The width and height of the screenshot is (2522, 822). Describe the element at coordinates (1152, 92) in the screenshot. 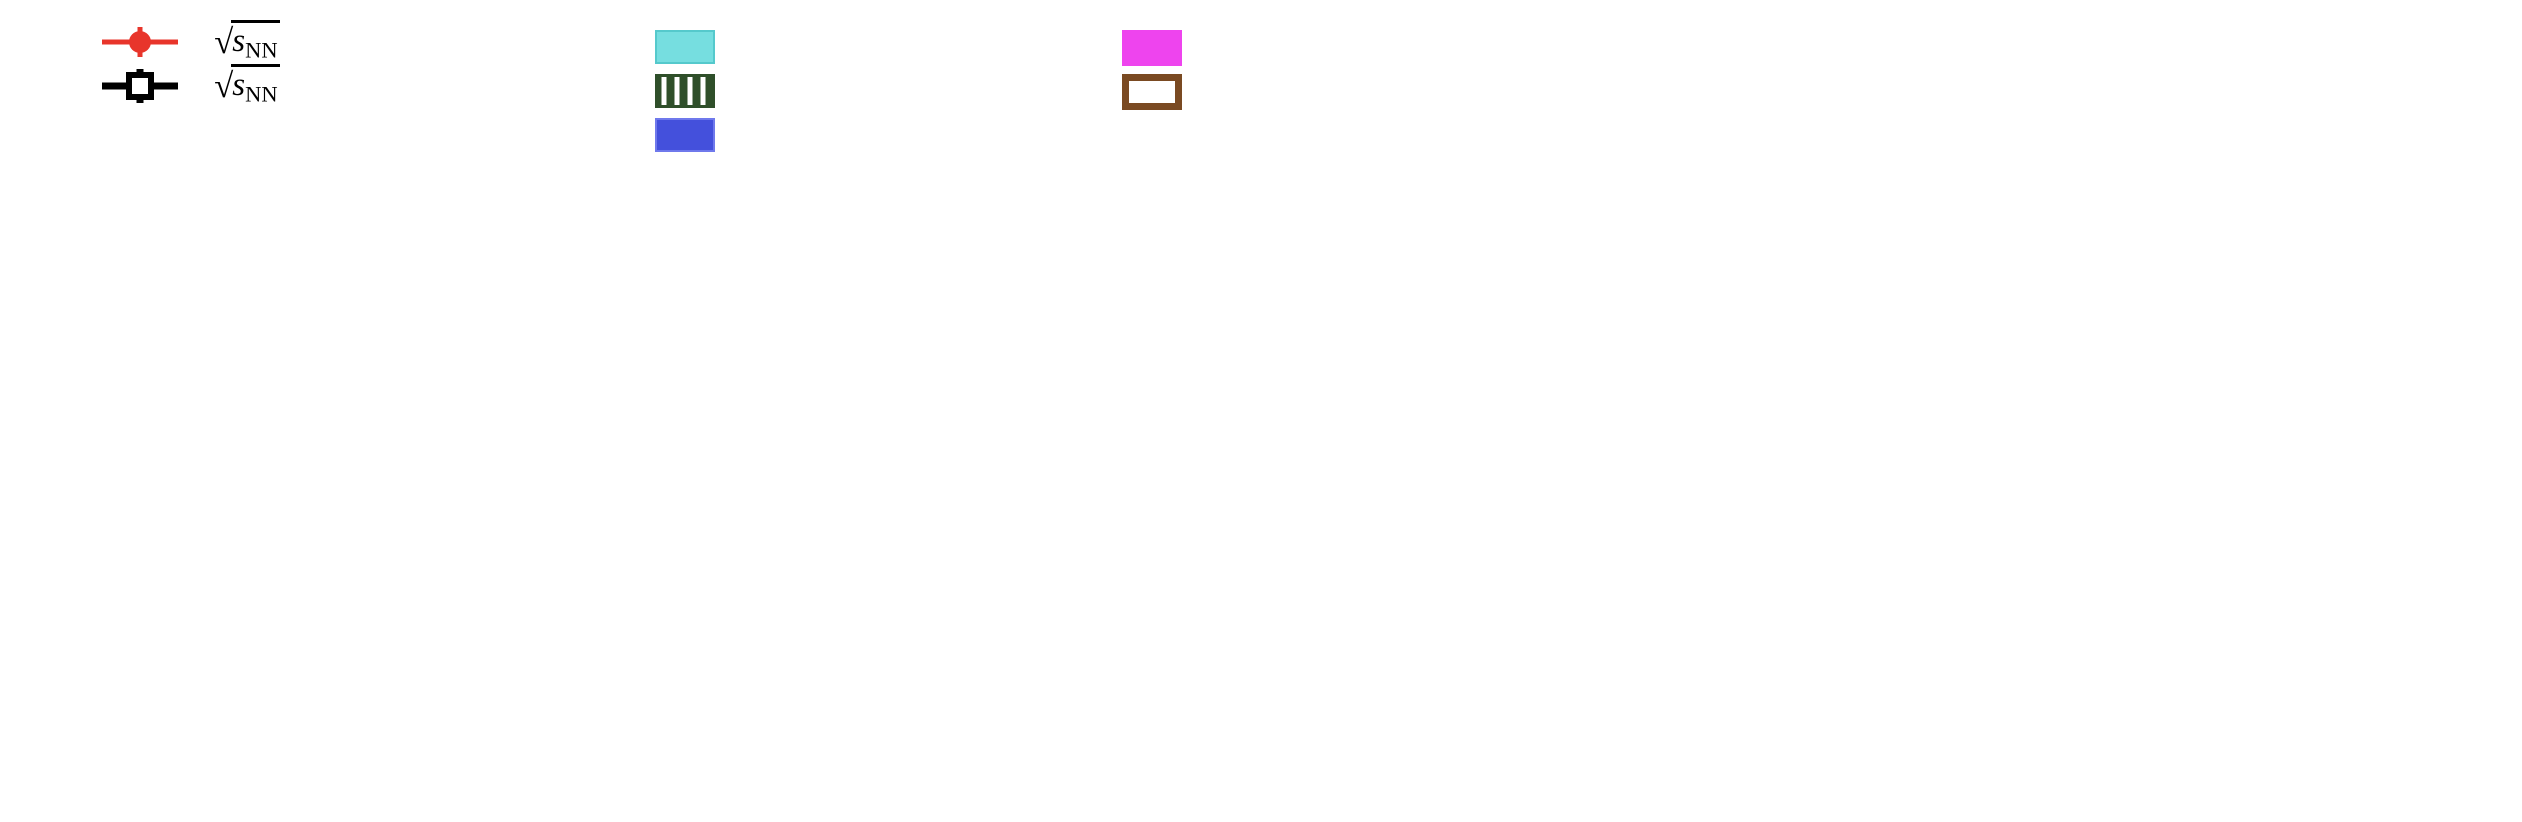

I see `legend-swatch-cgc2` at that location.